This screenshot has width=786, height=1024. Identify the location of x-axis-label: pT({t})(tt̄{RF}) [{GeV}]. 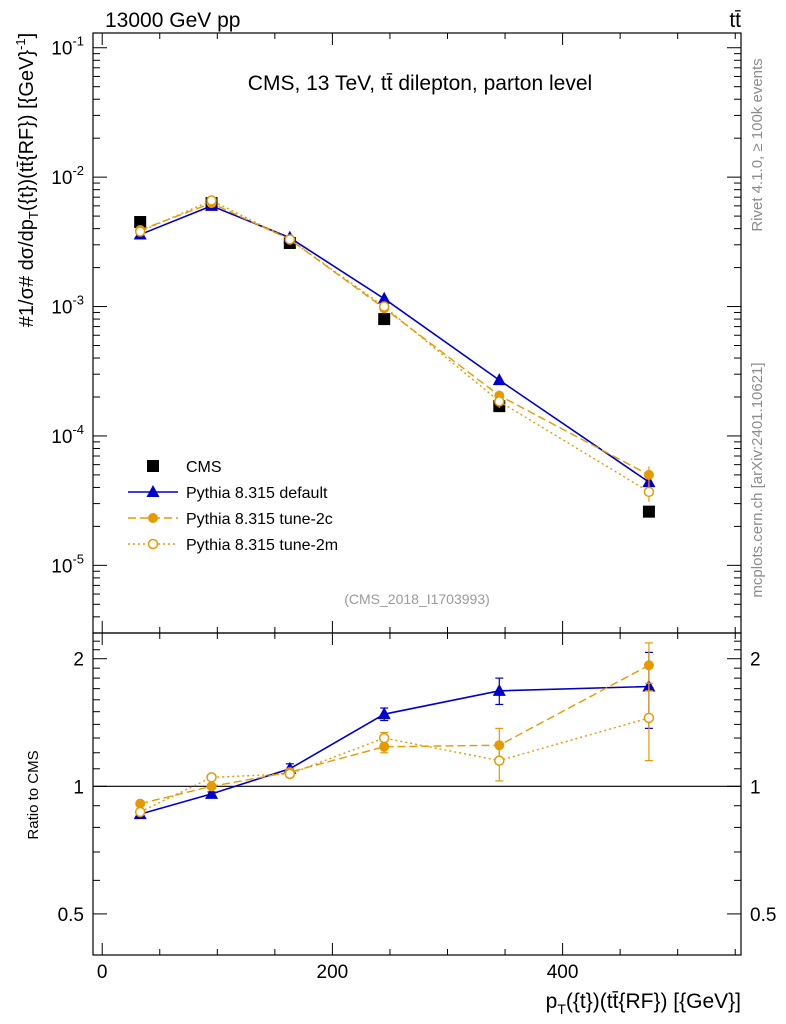
(643, 1003).